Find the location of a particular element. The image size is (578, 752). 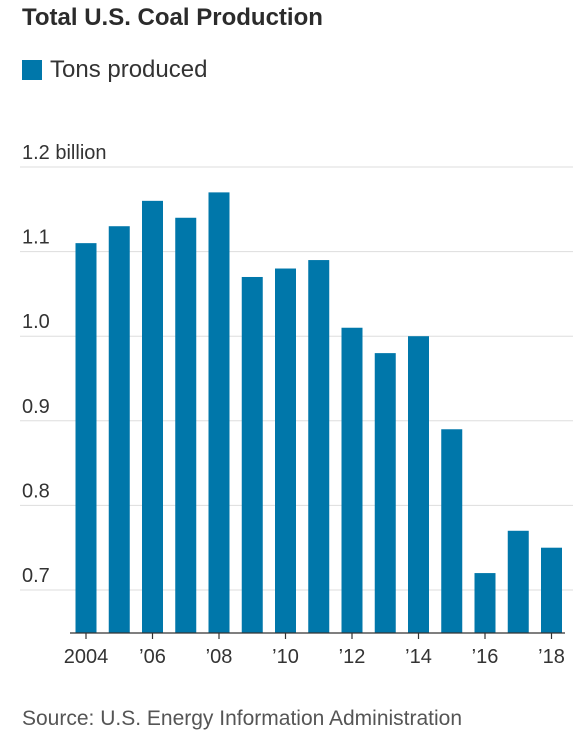

x-tick-label: ’08 is located at coordinates (219, 657).